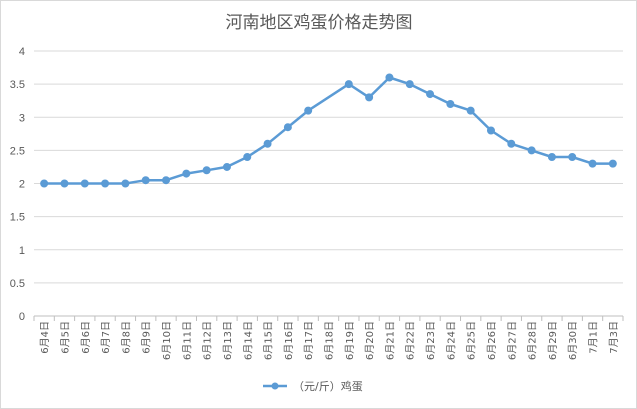 This screenshot has height=409, width=637. Describe the element at coordinates (328, 386) in the screenshot. I see `legend-label: （元/斤）鸡蛋` at that location.